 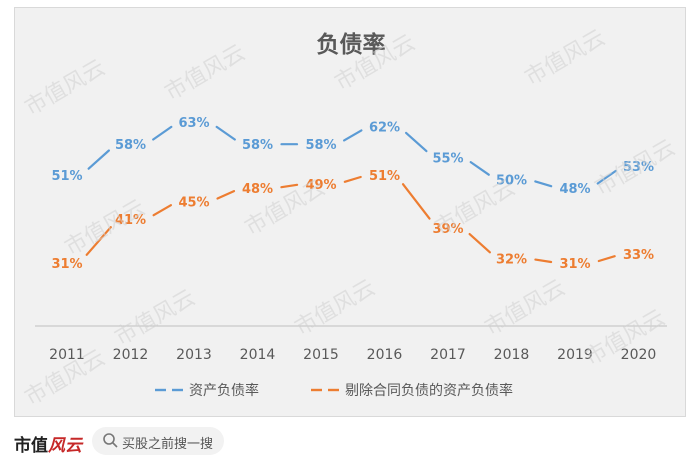 I want to click on x-tick-label: 2020, so click(x=639, y=355).